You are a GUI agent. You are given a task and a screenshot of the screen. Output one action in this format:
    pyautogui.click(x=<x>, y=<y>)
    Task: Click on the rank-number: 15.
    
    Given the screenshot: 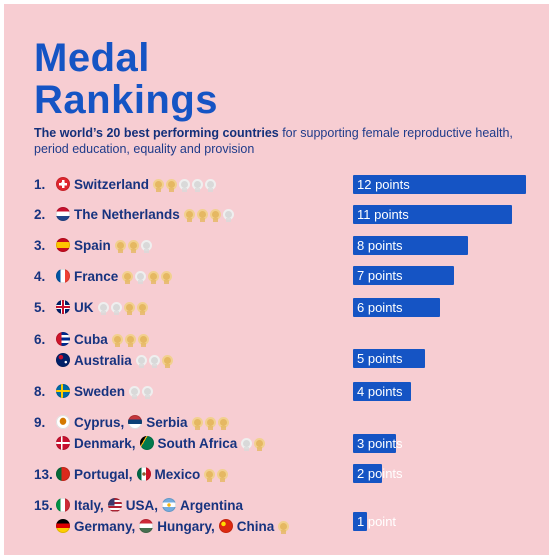 What is the action you would take?
    pyautogui.click(x=43, y=505)
    